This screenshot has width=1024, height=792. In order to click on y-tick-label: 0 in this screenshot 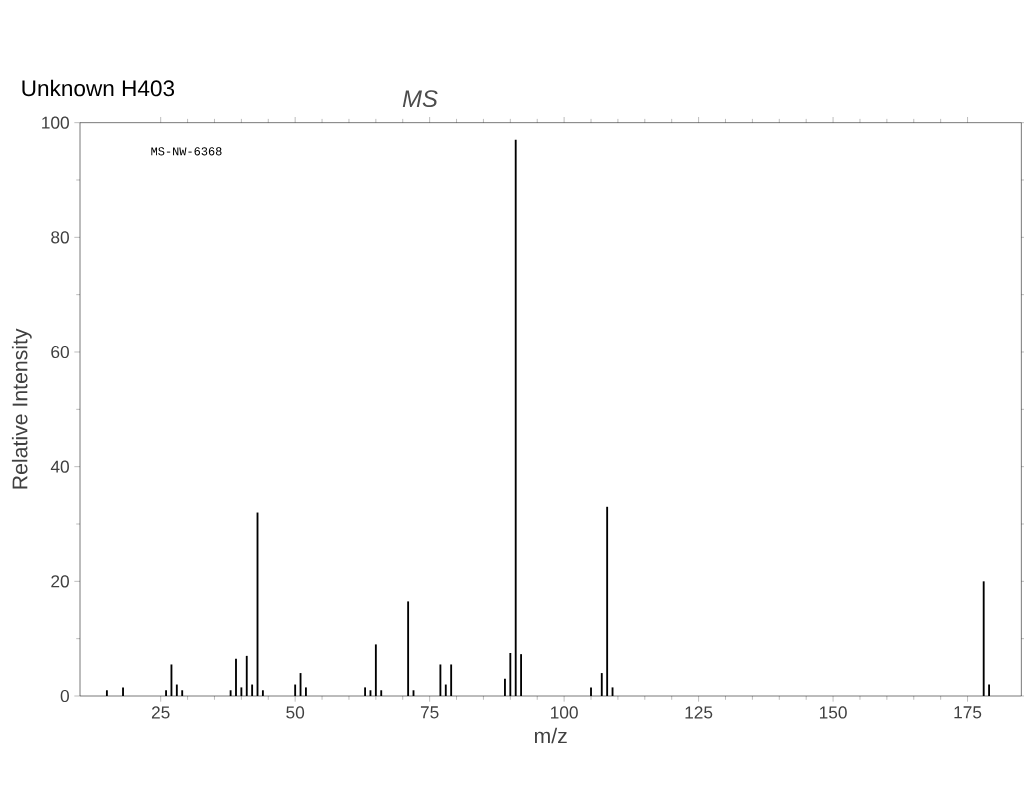, I will do `click(64, 696)`.